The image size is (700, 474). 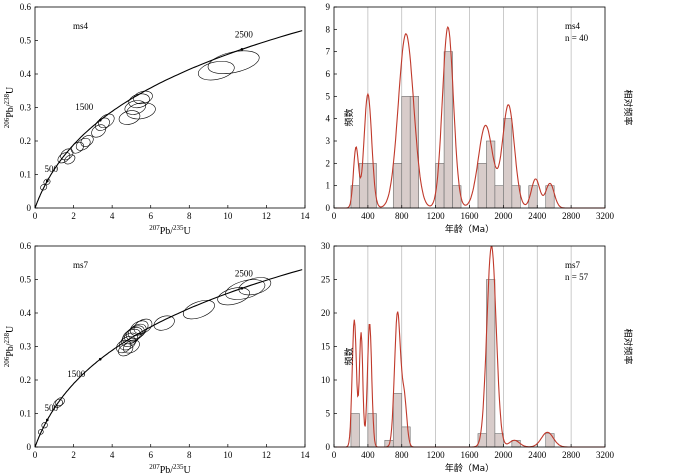 What do you see at coordinates (26, 246) in the screenshot?
I see `y-tick-label: 0.6` at bounding box center [26, 246].